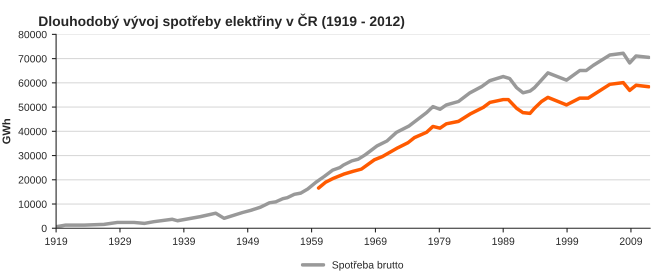 Image resolution: width=660 pixels, height=275 pixels. What do you see at coordinates (311, 241) in the screenshot?
I see `x-tick-label: 1959` at bounding box center [311, 241].